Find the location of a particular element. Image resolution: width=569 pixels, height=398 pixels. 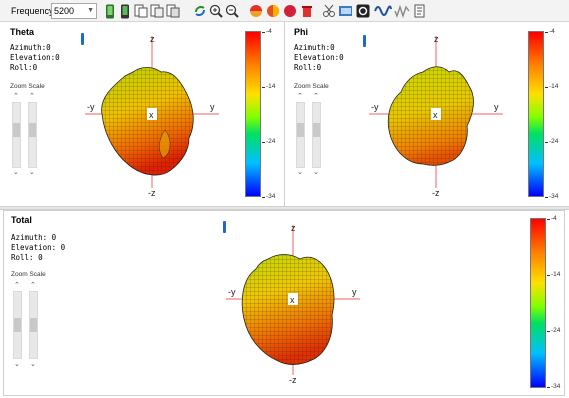

color-sphere-icon is located at coordinates (256, 11).